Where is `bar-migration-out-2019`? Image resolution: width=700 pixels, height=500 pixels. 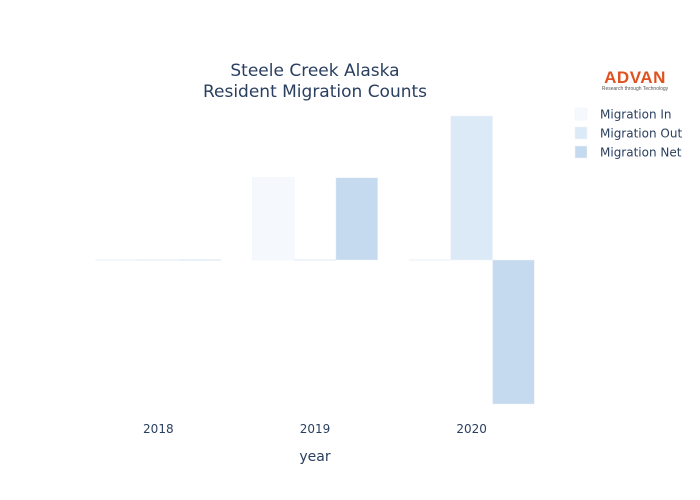 bar-migration-out-2019 is located at coordinates (315, 260).